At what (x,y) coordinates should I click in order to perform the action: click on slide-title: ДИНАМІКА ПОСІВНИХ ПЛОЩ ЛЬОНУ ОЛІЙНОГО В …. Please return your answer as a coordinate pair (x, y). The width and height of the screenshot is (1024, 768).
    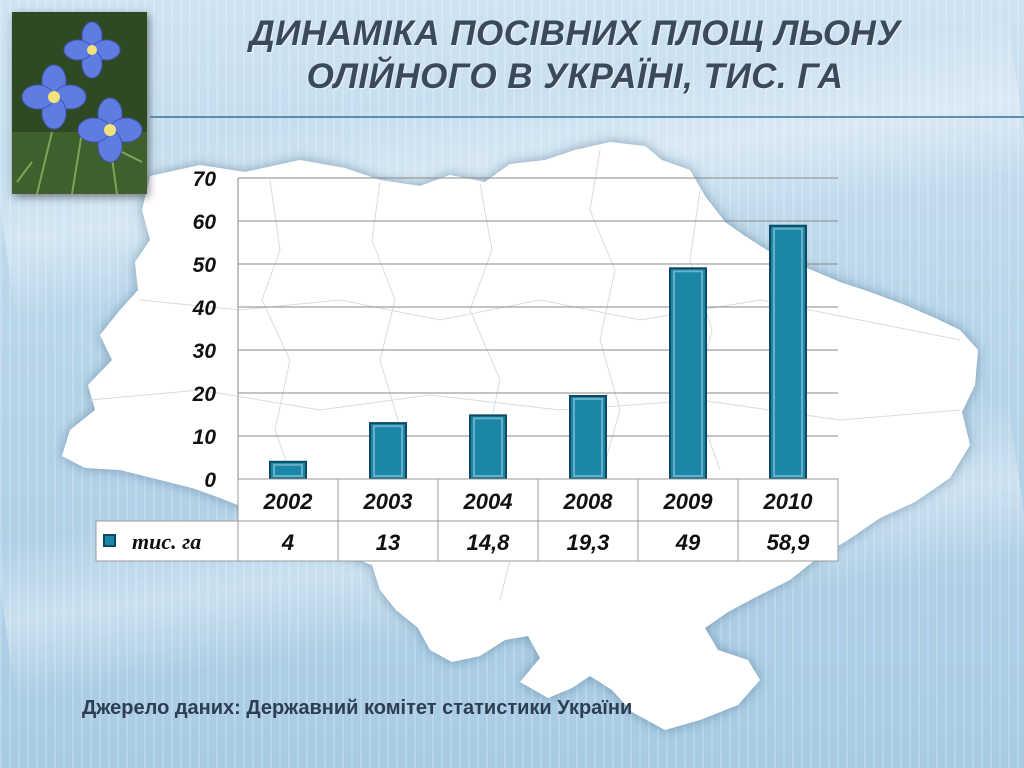
    Looking at the image, I should click on (575, 55).